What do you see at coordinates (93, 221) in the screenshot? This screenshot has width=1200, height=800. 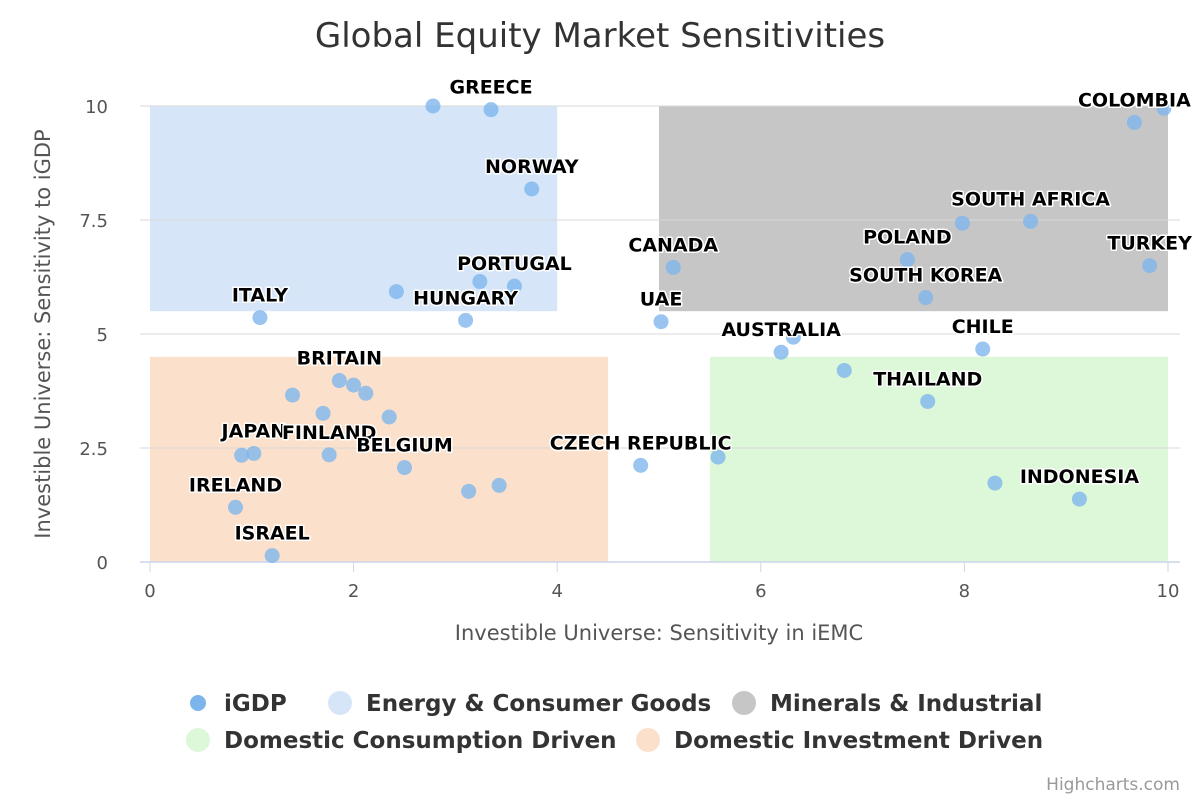 I see `y-tick-label: 7.5` at bounding box center [93, 221].